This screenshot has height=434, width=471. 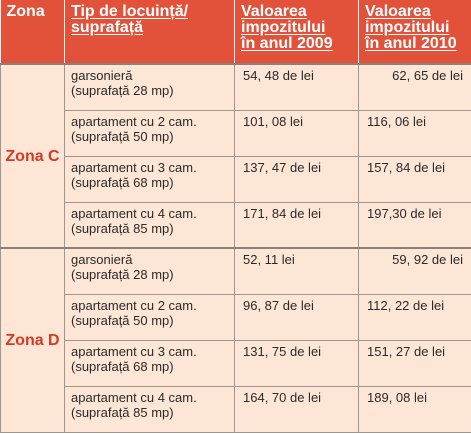 What do you see at coordinates (296, 87) in the screenshot?
I see `value-2009: 54, 48 de lei` at bounding box center [296, 87].